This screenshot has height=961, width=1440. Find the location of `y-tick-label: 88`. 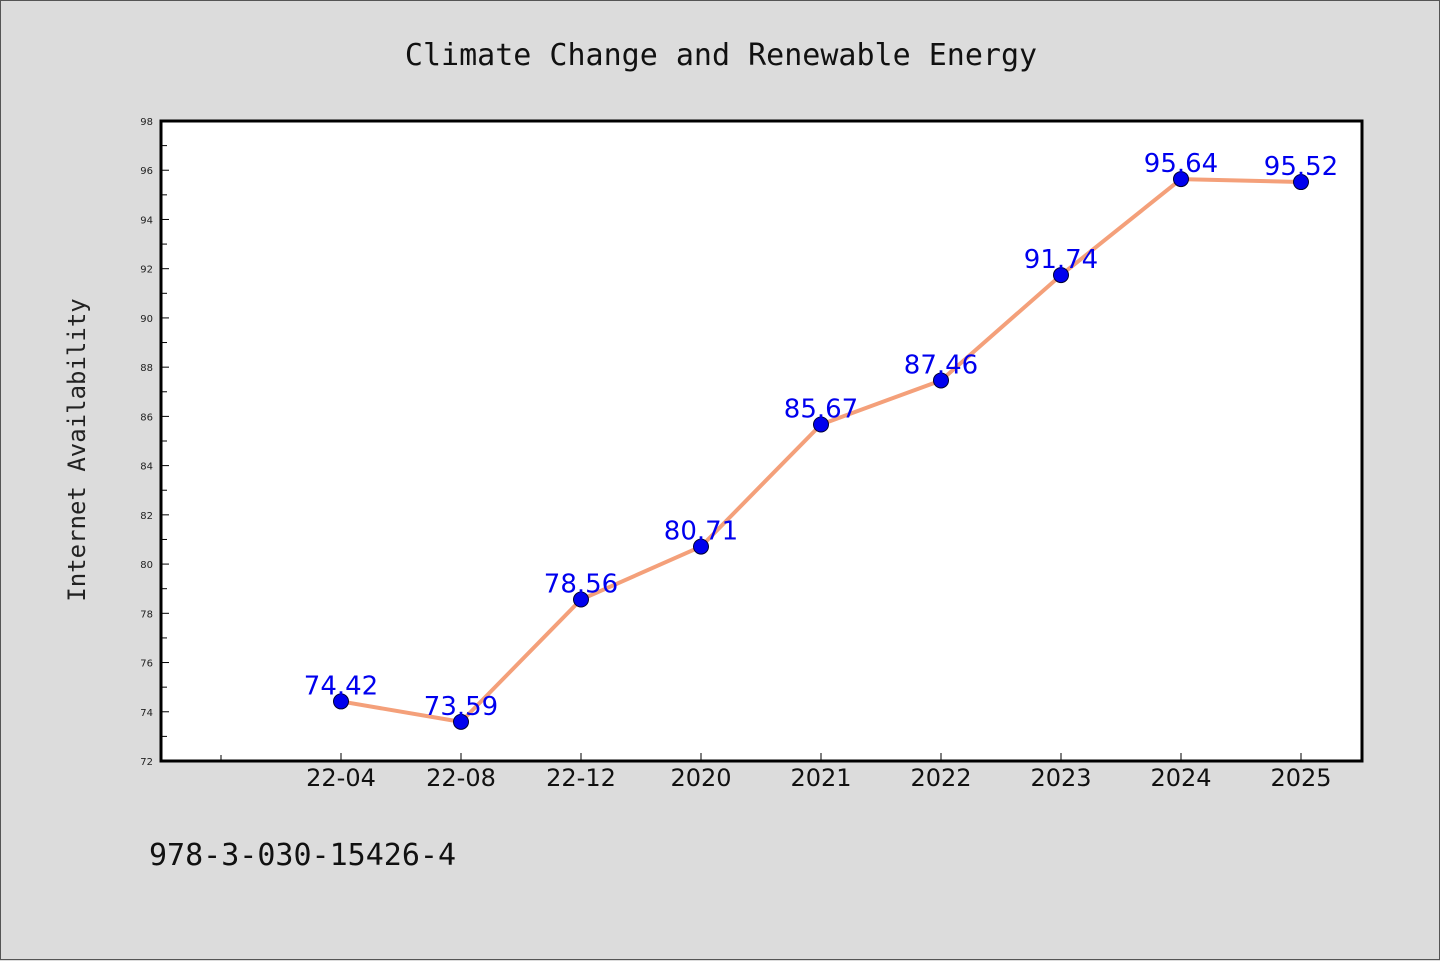

y-tick-label: 88 is located at coordinates (146, 368).